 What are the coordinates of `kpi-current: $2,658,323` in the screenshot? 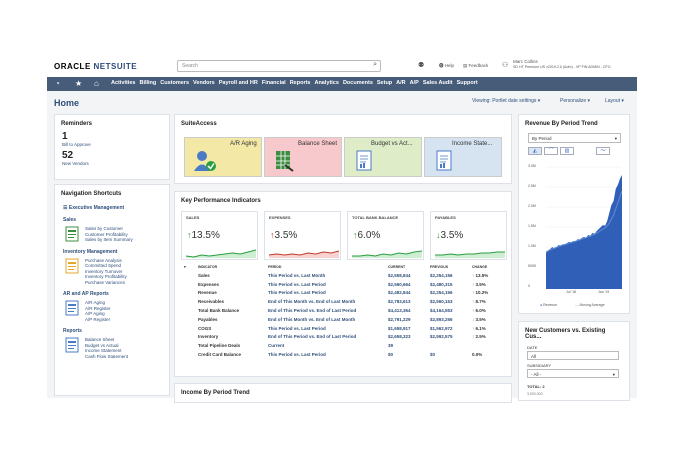 It's located at (399, 337).